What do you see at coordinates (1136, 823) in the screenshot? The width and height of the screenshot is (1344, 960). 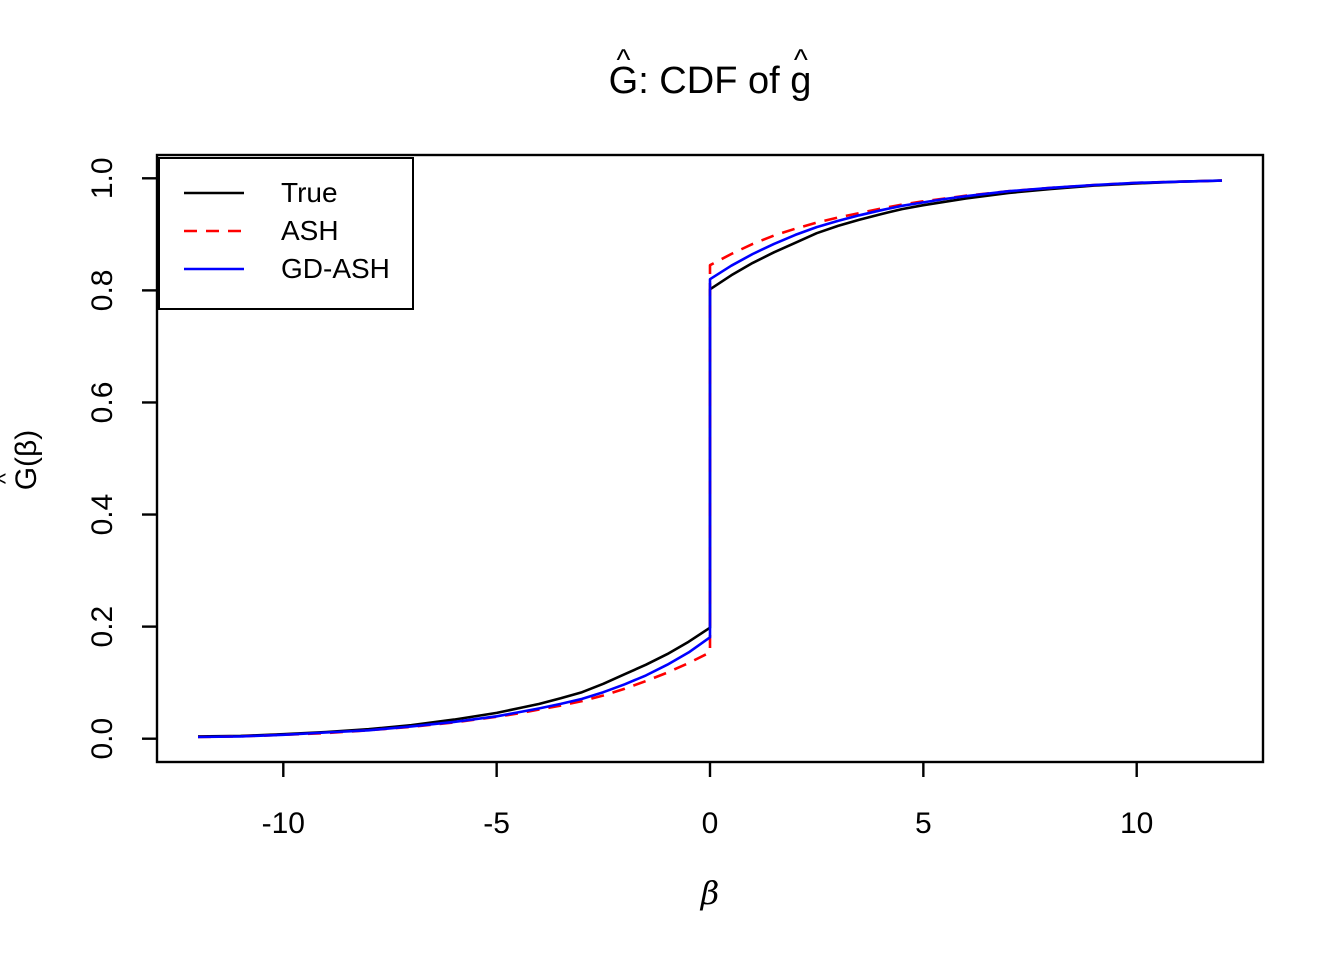 I see `x-tick-label: 10` at bounding box center [1136, 823].